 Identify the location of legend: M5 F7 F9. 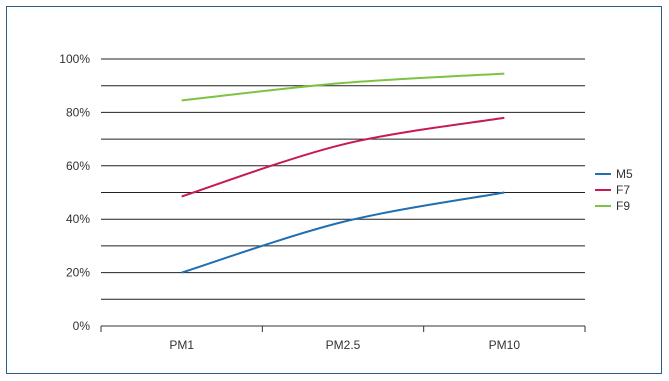
(614, 190).